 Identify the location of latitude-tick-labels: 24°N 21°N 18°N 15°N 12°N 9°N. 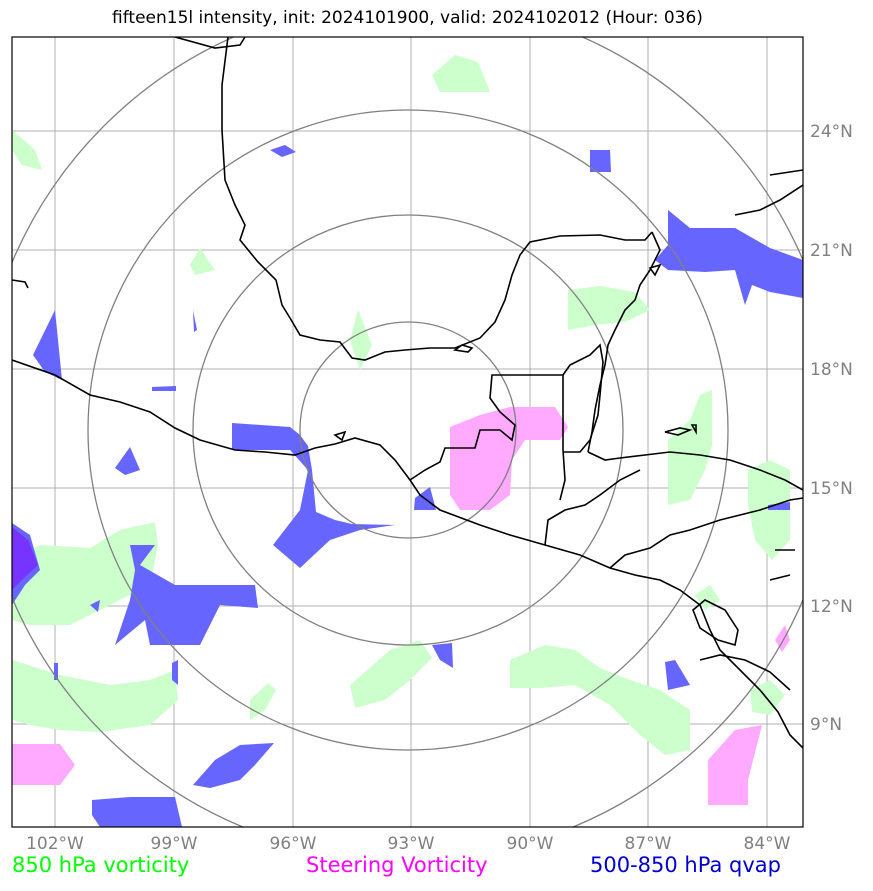
(831, 428).